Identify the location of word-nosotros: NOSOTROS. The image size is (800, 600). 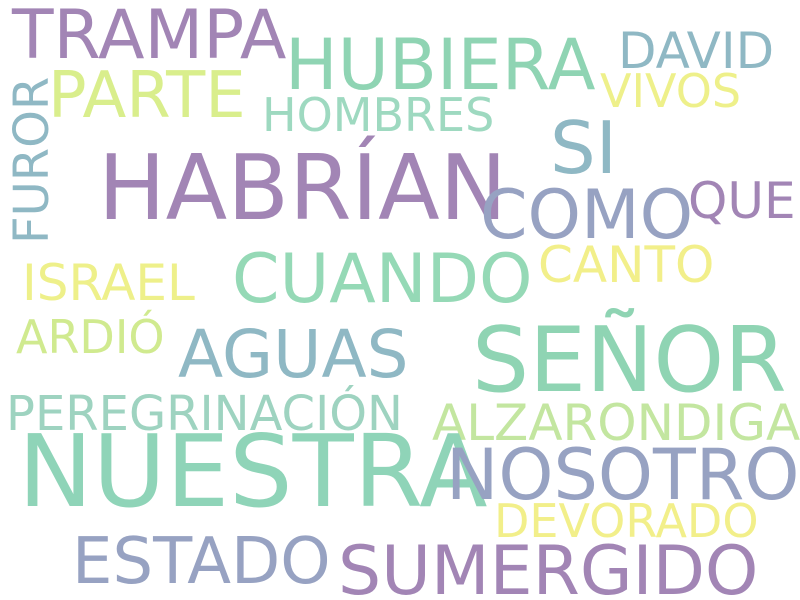
(623, 475).